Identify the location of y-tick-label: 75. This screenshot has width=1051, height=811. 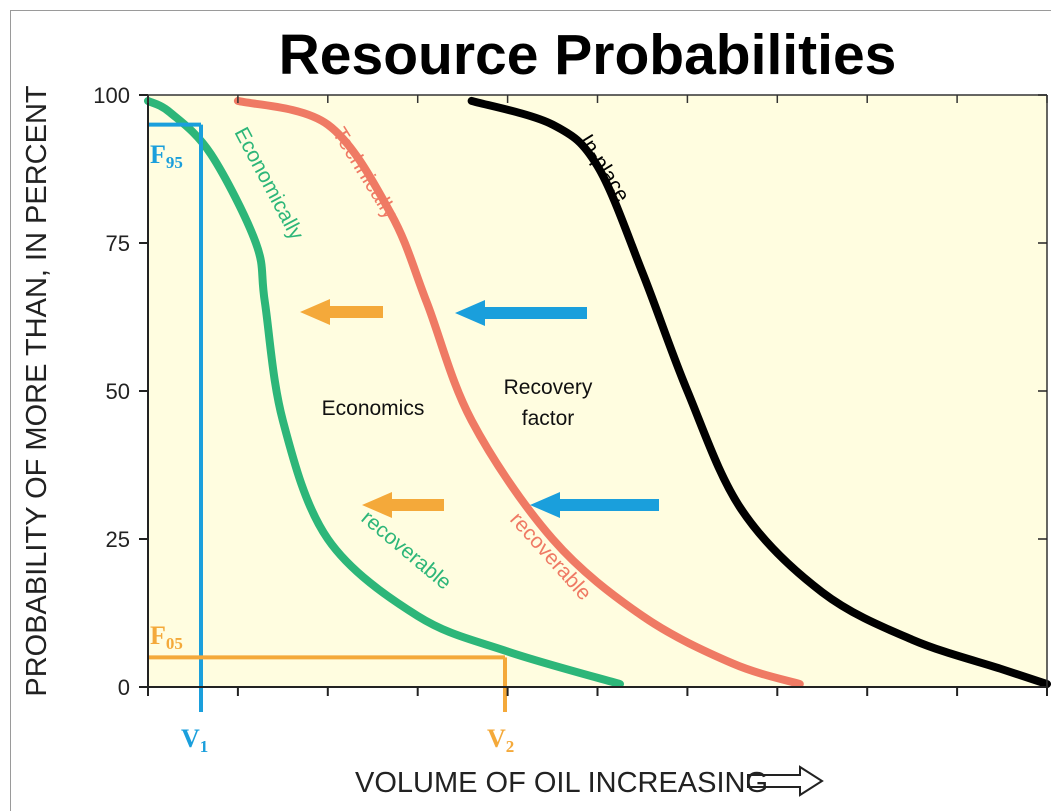
(118, 243).